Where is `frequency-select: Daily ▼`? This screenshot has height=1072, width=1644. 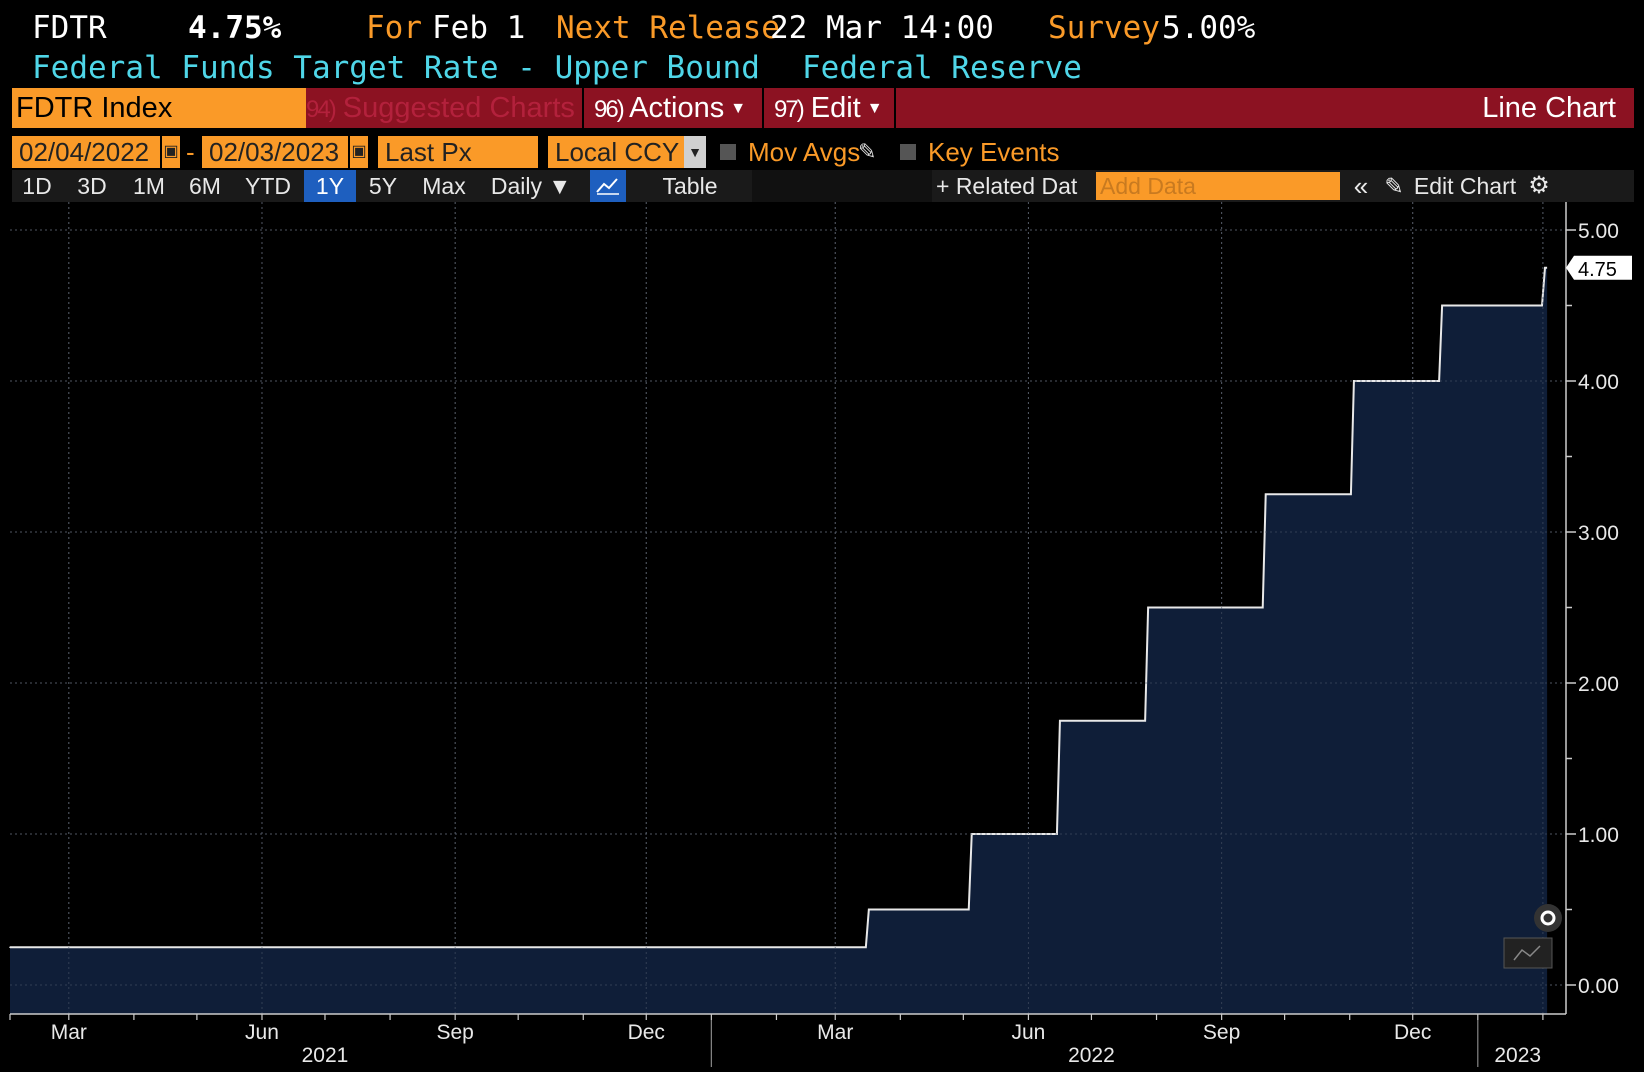 frequency-select: Daily ▼ is located at coordinates (531, 186).